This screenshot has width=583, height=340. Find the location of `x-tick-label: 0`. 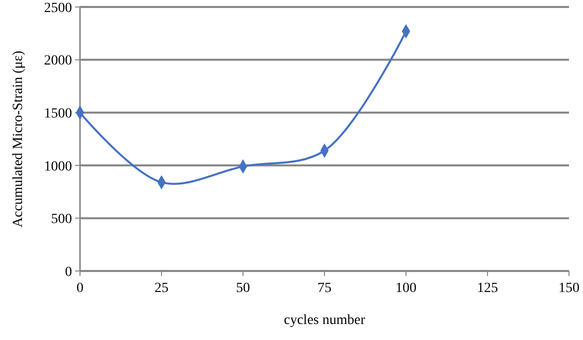

x-tick-label: 0 is located at coordinates (80, 288).